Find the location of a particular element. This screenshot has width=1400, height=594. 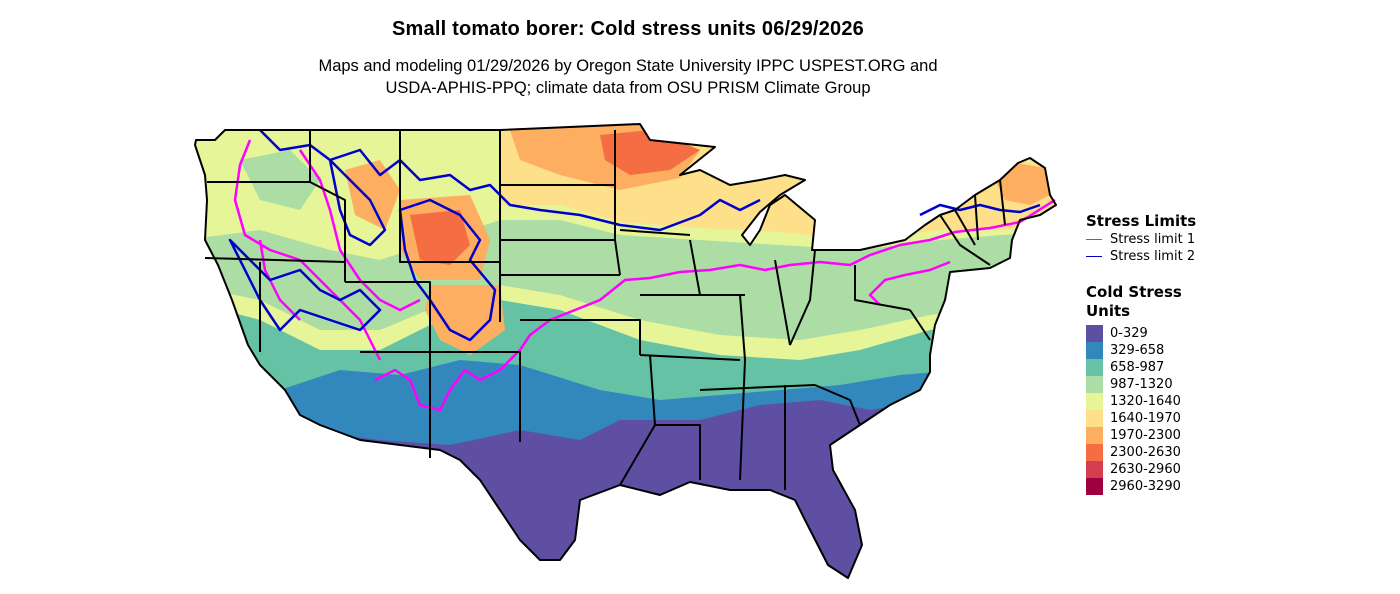

cold-legend-label: 1320-1640 is located at coordinates (1145, 401).